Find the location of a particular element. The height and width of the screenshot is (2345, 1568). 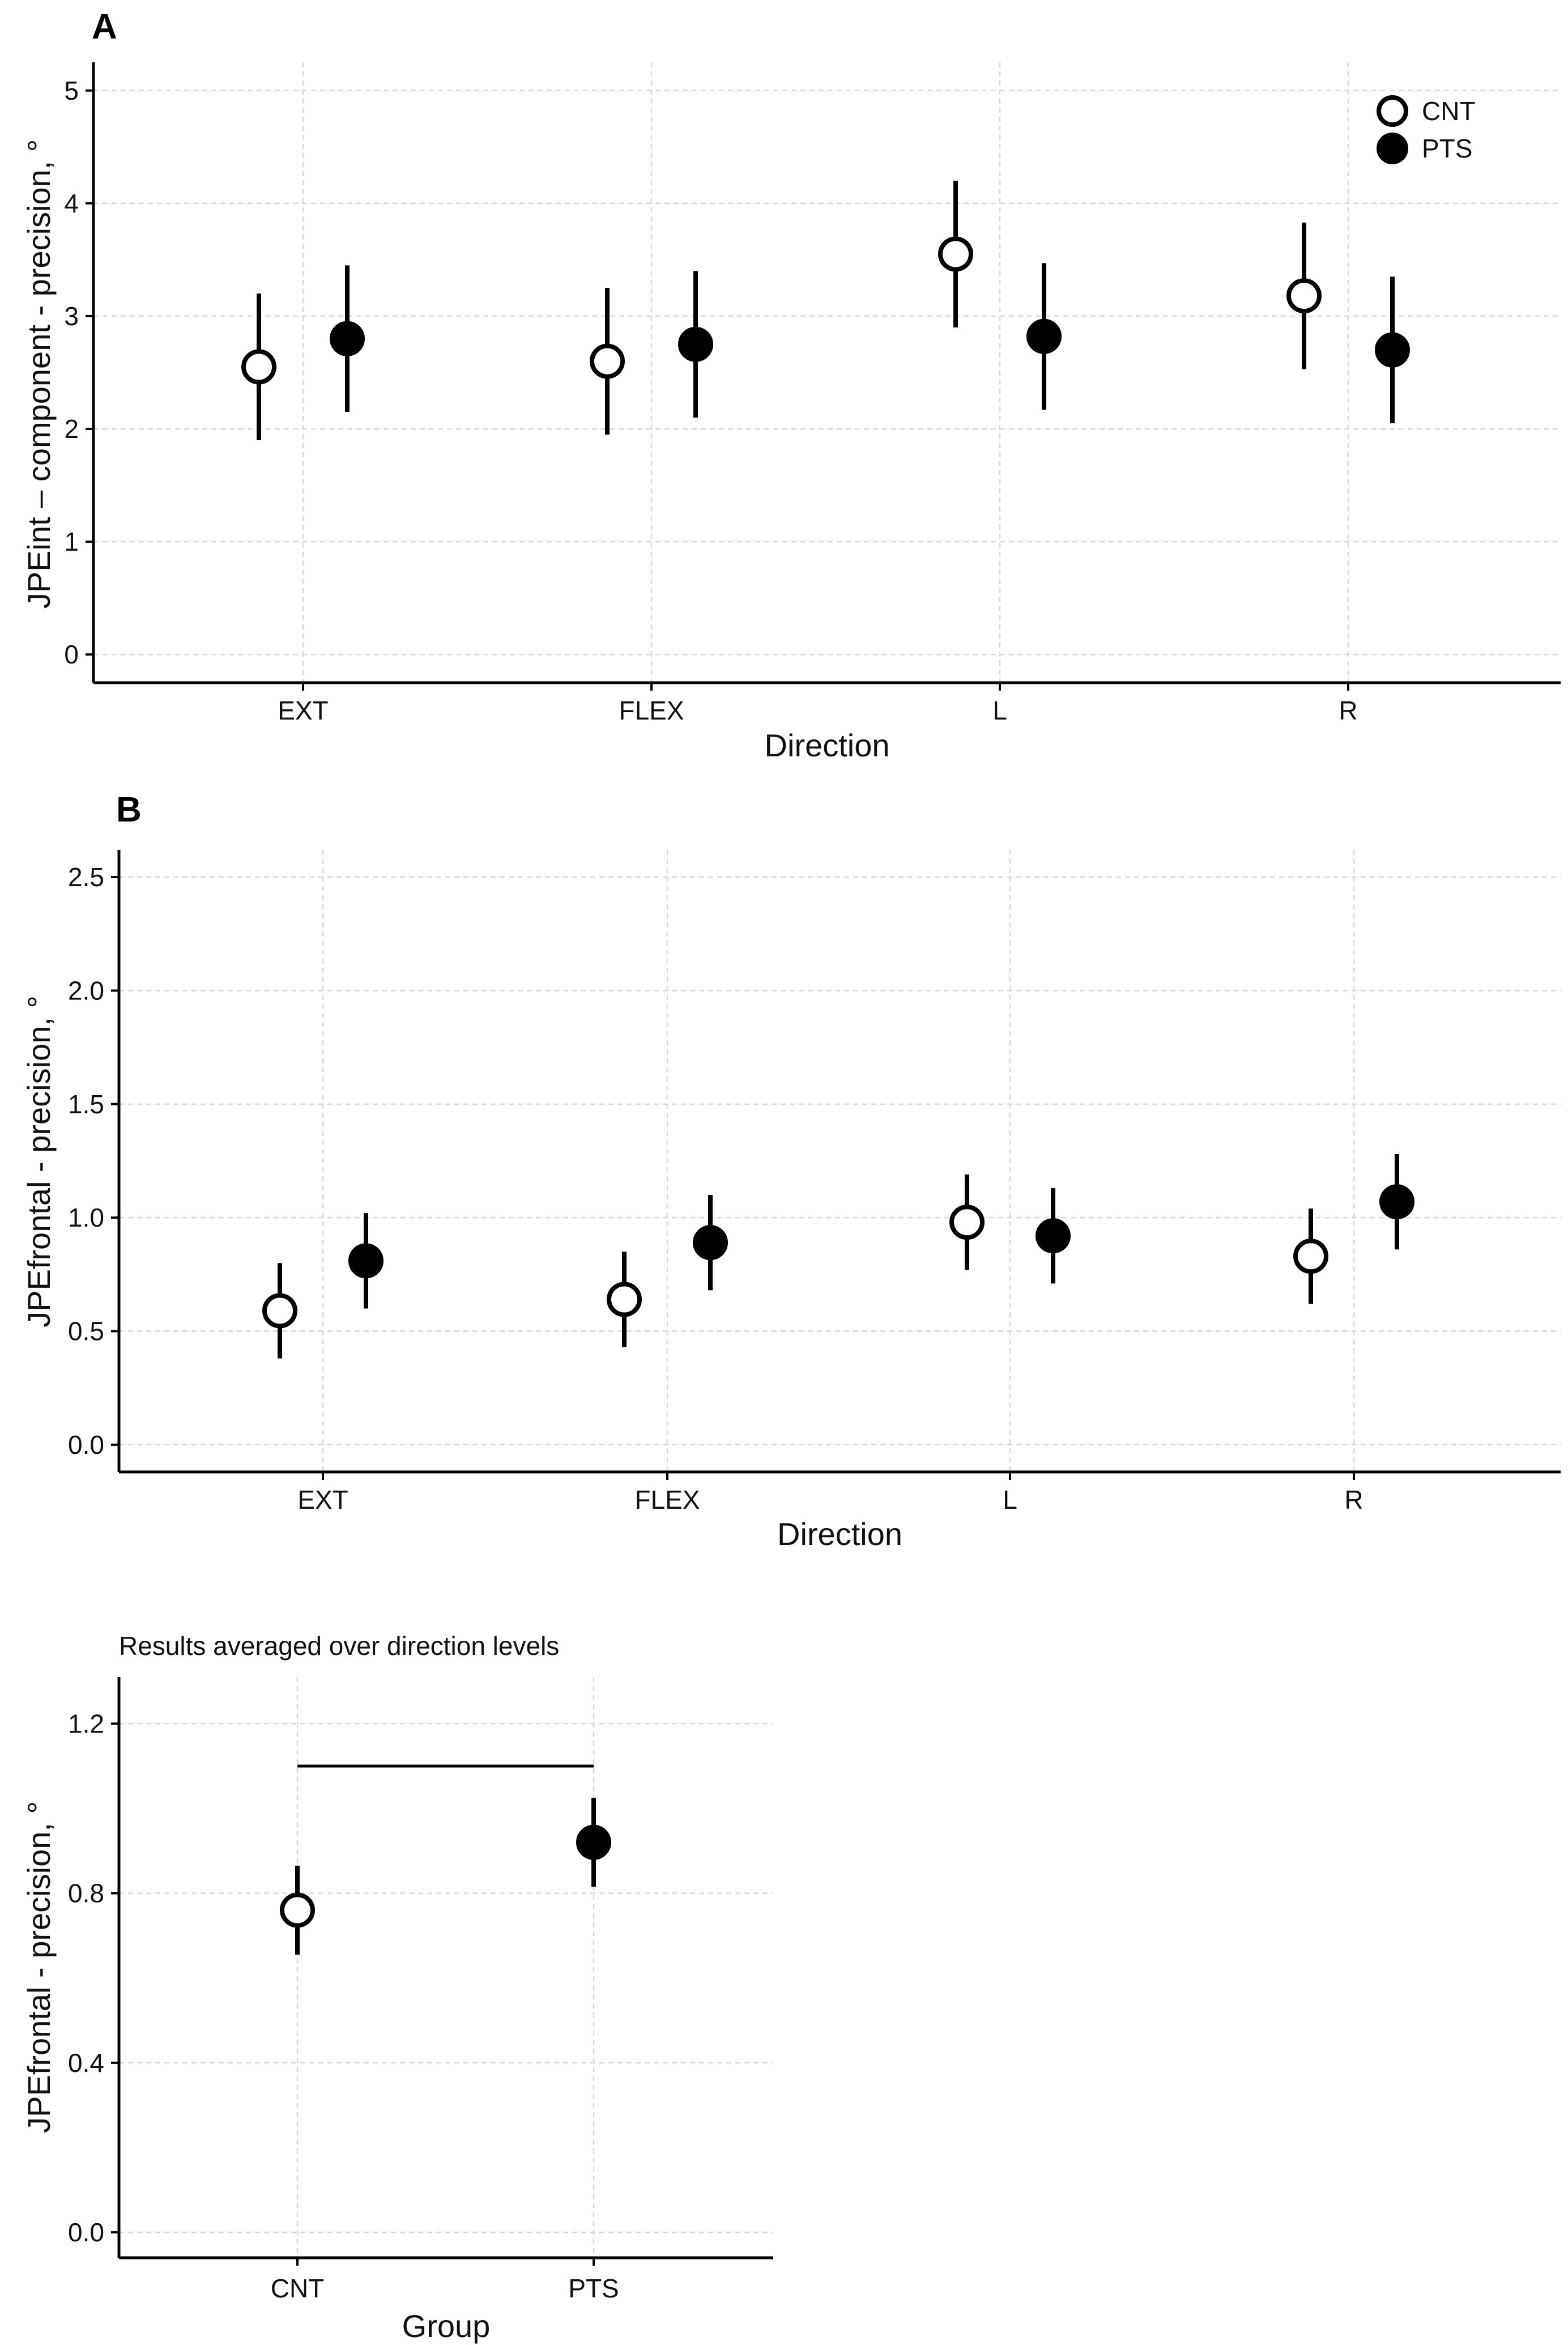

y-tick-label: 1 is located at coordinates (72, 541).